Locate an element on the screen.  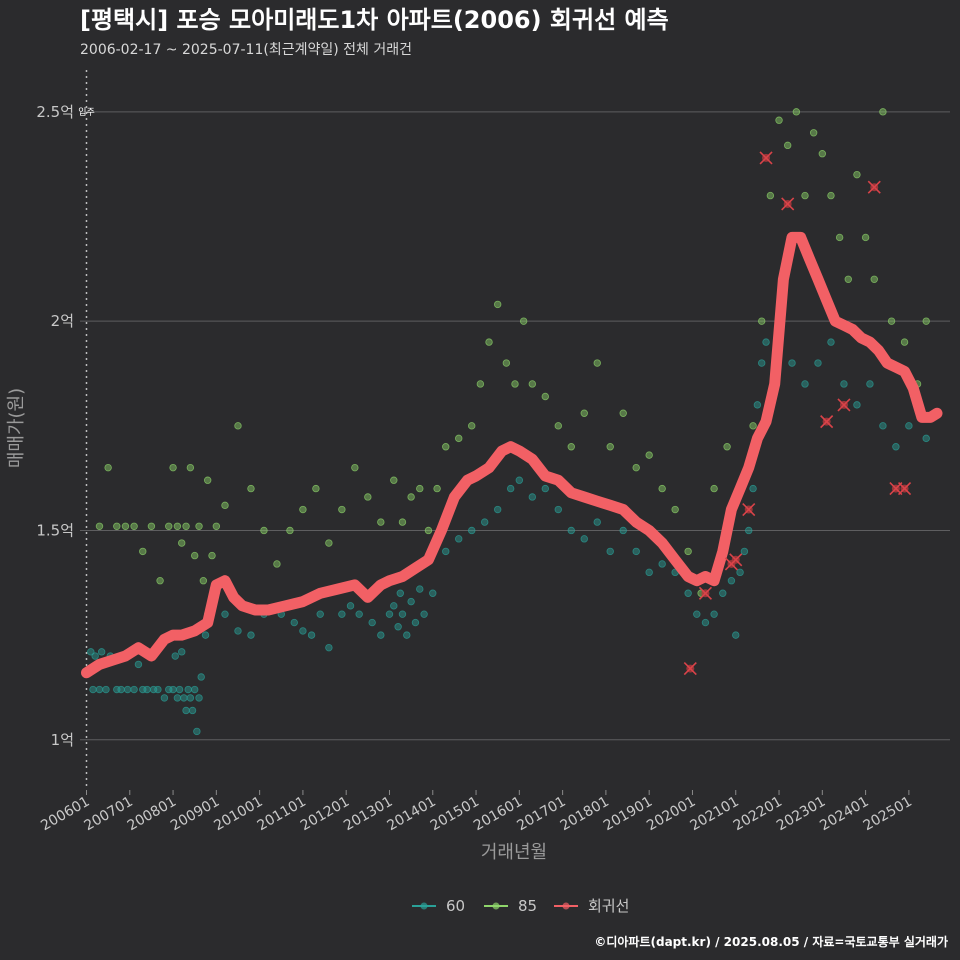
x-tick-label: 202101 is located at coordinates (714, 814).